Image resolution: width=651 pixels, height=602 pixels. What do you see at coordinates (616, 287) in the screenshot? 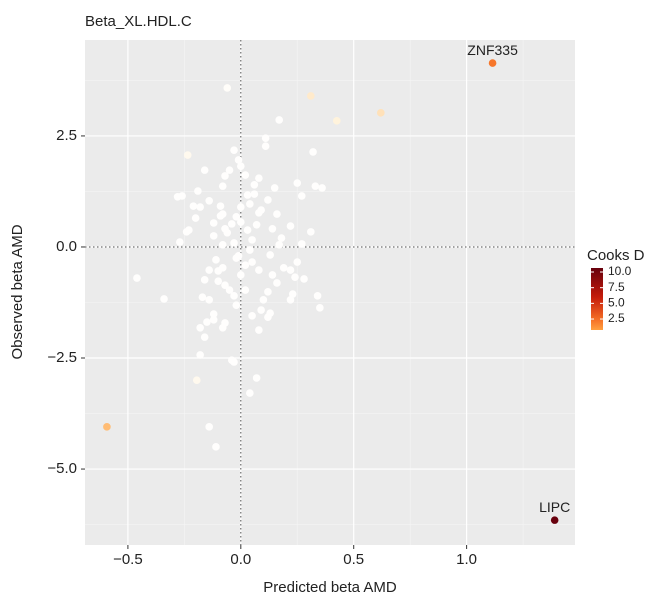
I see `colorbar-label: 7.5` at bounding box center [616, 287].